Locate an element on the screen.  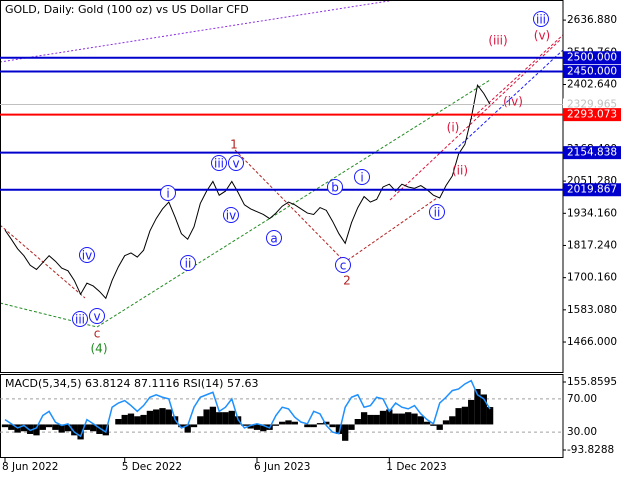
x-tick-label: 6 Jun 2023 is located at coordinates (282, 467).